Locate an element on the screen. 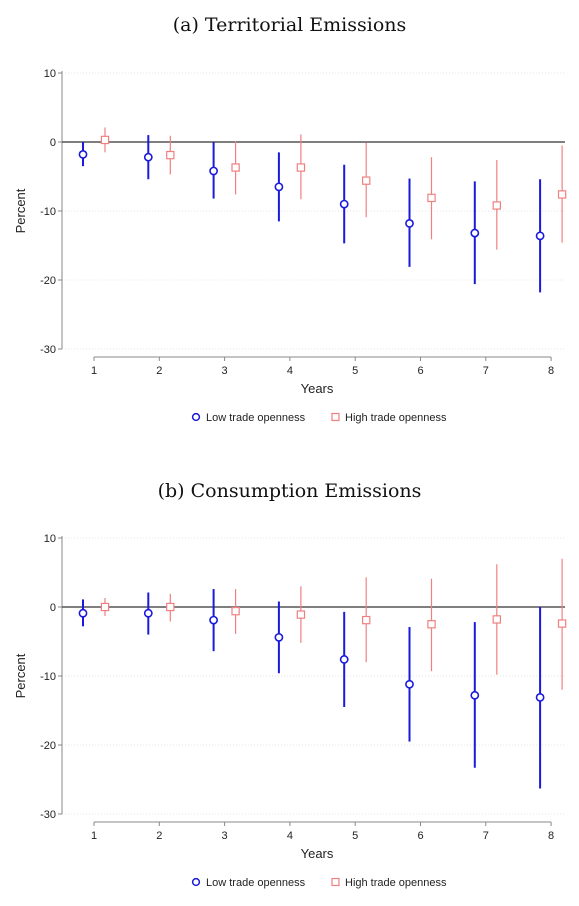 The width and height of the screenshot is (579, 906). chart-title: (b) Consumption Emissions is located at coordinates (289, 491).